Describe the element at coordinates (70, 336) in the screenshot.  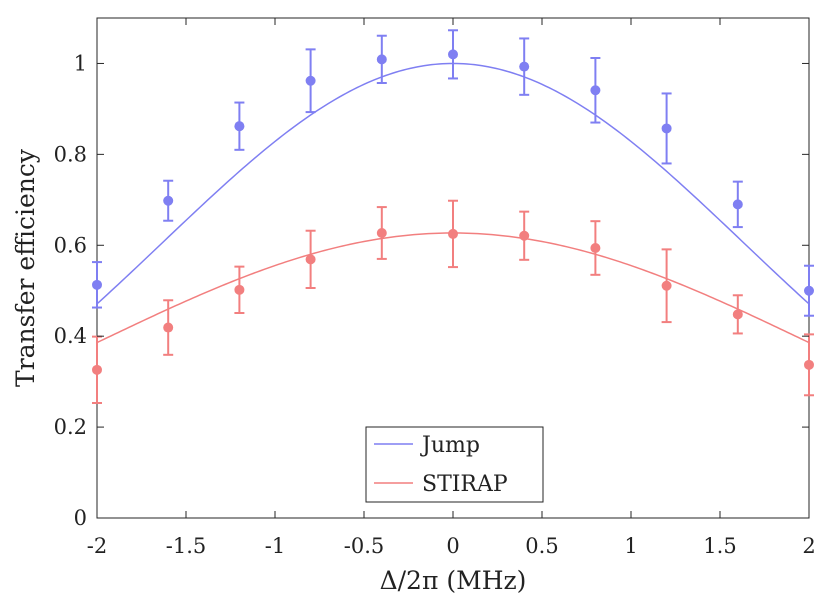
I see `y-tick-label: 0.4` at that location.